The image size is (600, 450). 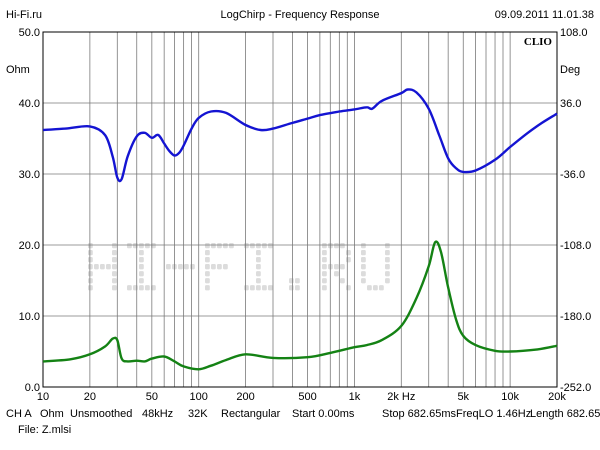 What do you see at coordinates (323, 414) in the screenshot?
I see `setting-start: Start 0.00ms` at bounding box center [323, 414].